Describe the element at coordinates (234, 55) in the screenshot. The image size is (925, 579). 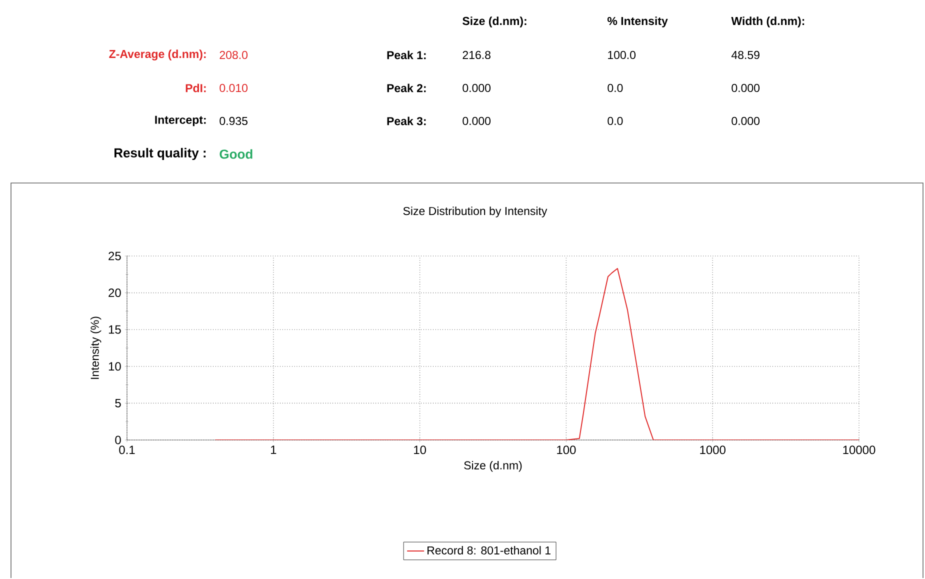
I see `text: 208.0` at that location.